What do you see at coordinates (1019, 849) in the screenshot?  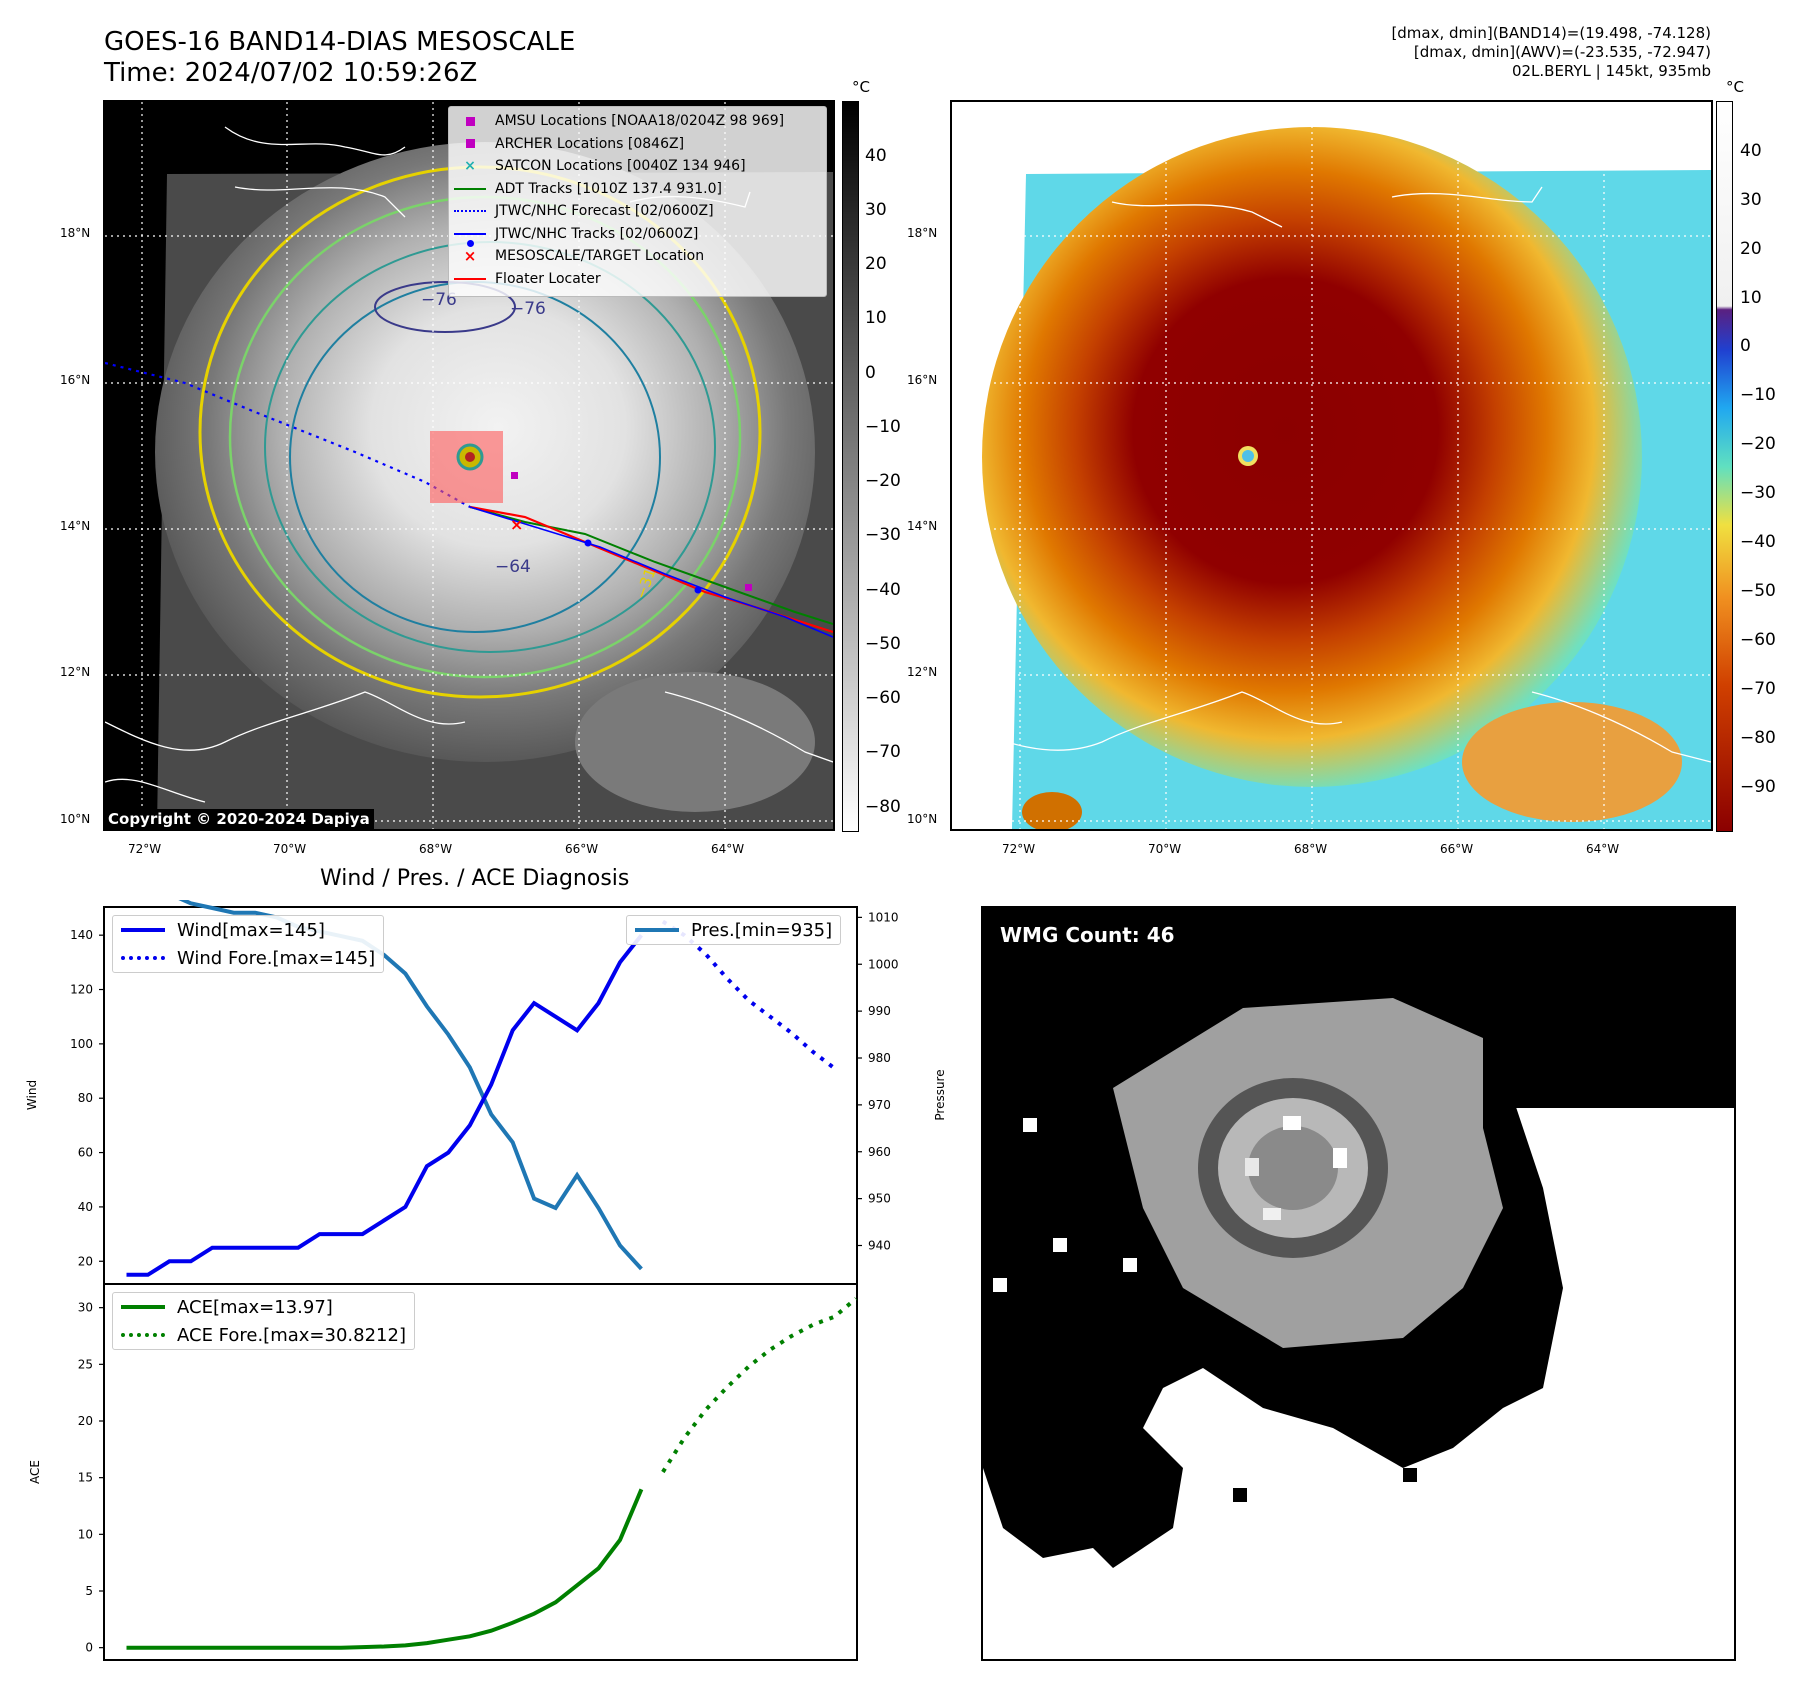 I see `lon-label: 72°W` at bounding box center [1019, 849].